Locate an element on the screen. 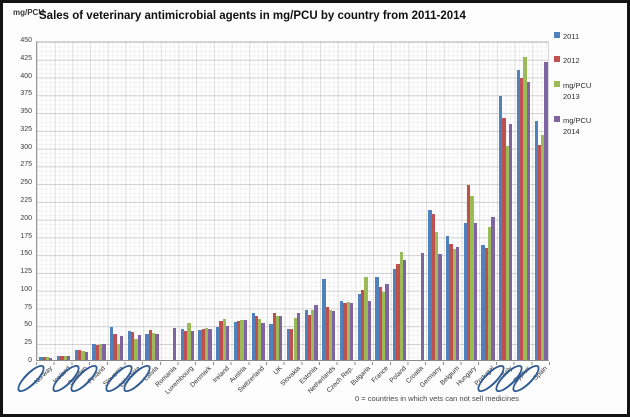 This screenshot has width=630, height=417. bar-belgium-2011 is located at coordinates (448, 297).